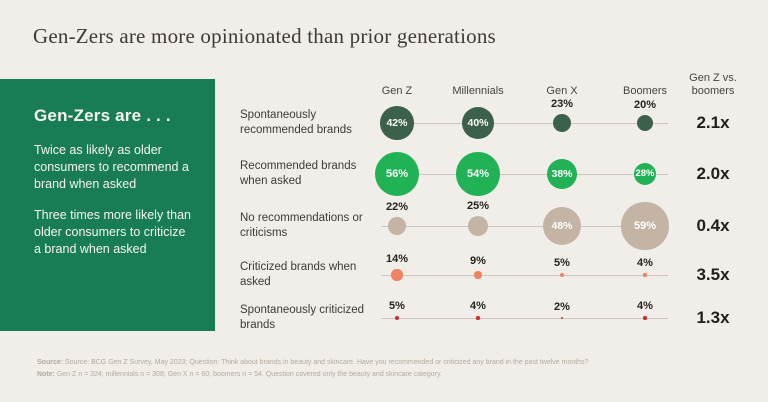 This screenshot has width=768, height=402. I want to click on bubble-row2-boomers: 28%, so click(645, 174).